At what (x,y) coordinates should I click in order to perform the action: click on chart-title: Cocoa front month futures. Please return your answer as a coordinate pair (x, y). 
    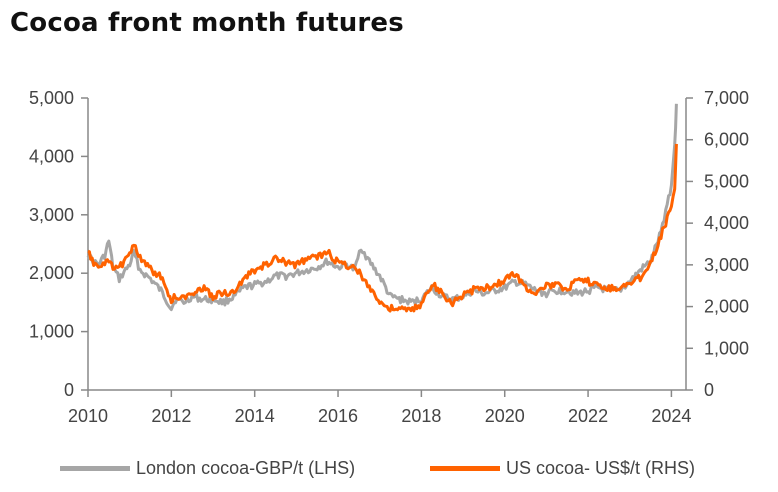
    Looking at the image, I should click on (207, 23).